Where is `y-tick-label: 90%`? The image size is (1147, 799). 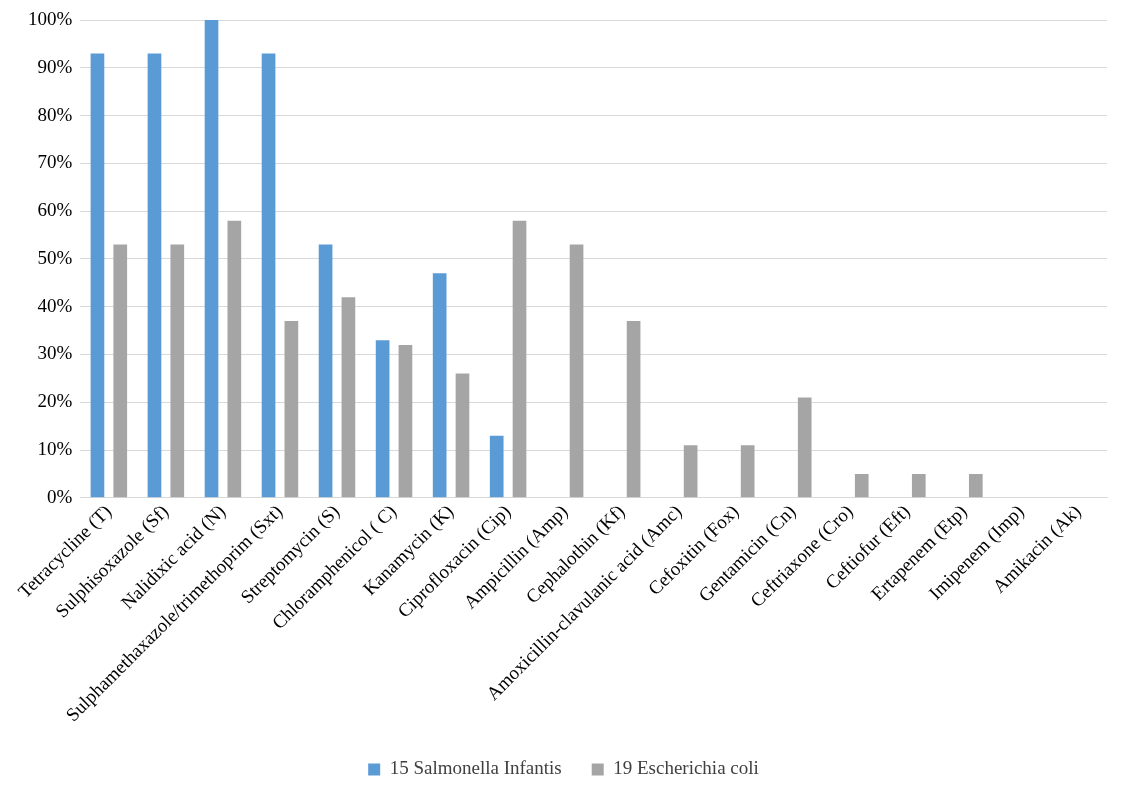
y-tick-label: 90% is located at coordinates (55, 66).